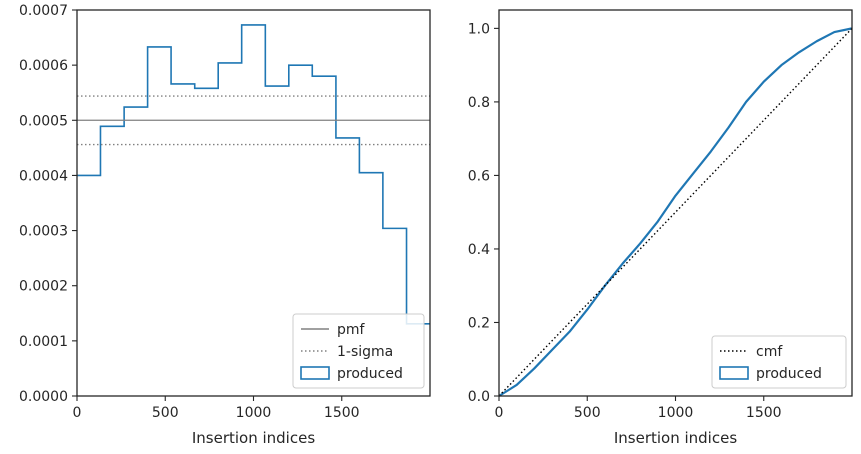 The width and height of the screenshot is (861, 454). What do you see at coordinates (43, 287) in the screenshot?
I see `y-tick-label: 0.0002` at bounding box center [43, 287].